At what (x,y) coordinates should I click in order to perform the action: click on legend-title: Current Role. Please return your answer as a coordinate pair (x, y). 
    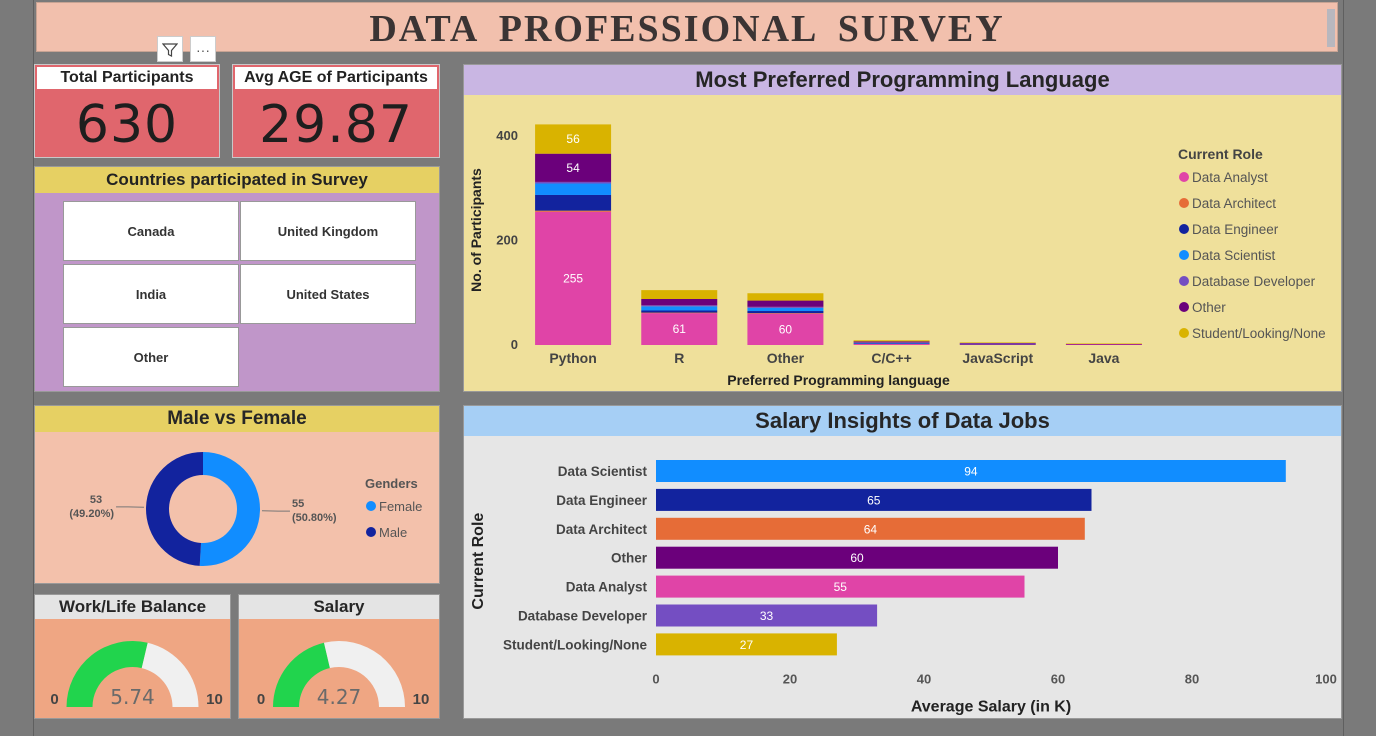
    Looking at the image, I should click on (1220, 154).